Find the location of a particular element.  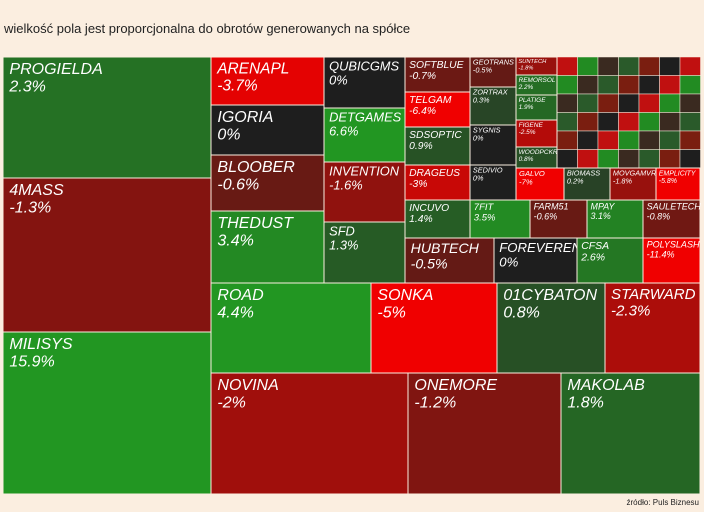

value-label: 0.3% is located at coordinates (481, 100).